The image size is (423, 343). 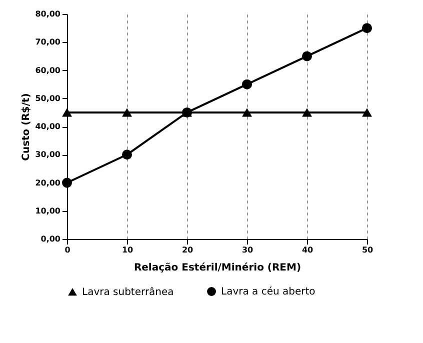 I want to click on y-tick-label: 20,00, so click(x=48, y=183).